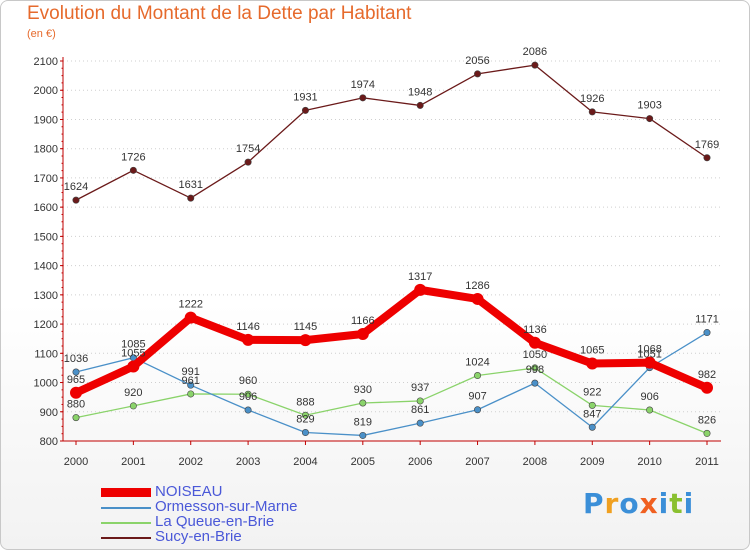 This screenshot has height=550, width=750. I want to click on proxiti-logo: Proxiti, so click(638, 503).